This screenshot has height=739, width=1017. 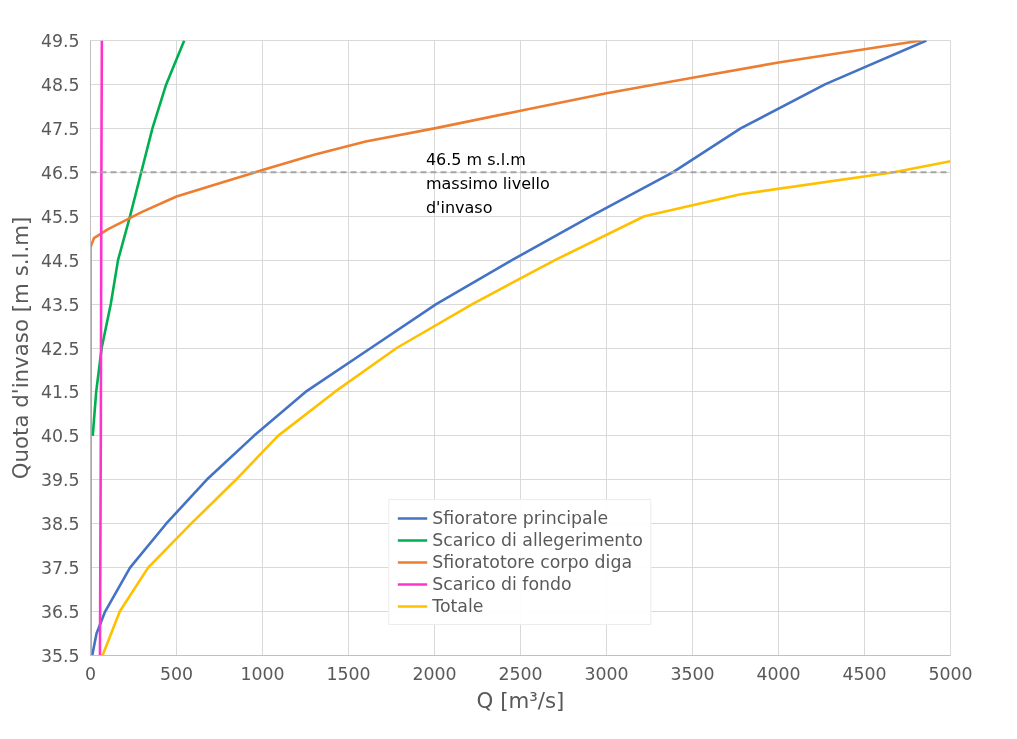 What do you see at coordinates (60, 216) in the screenshot?
I see `y-tick-label: 45.5` at bounding box center [60, 216].